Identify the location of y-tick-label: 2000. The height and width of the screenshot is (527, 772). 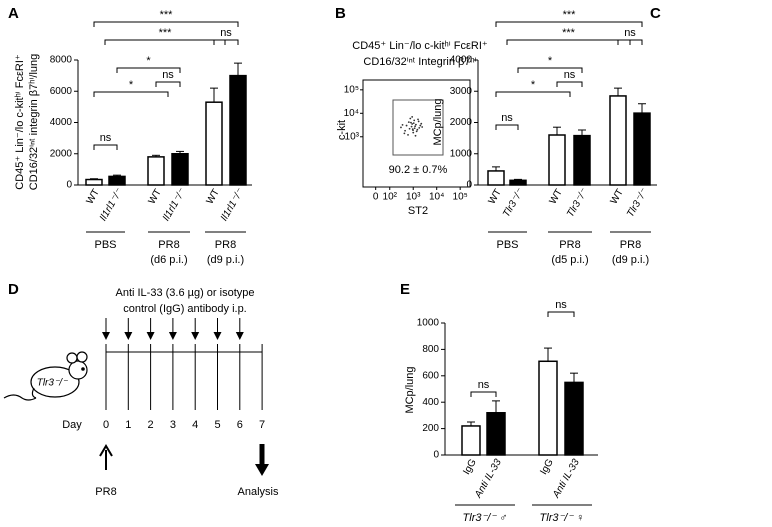
(61, 153).